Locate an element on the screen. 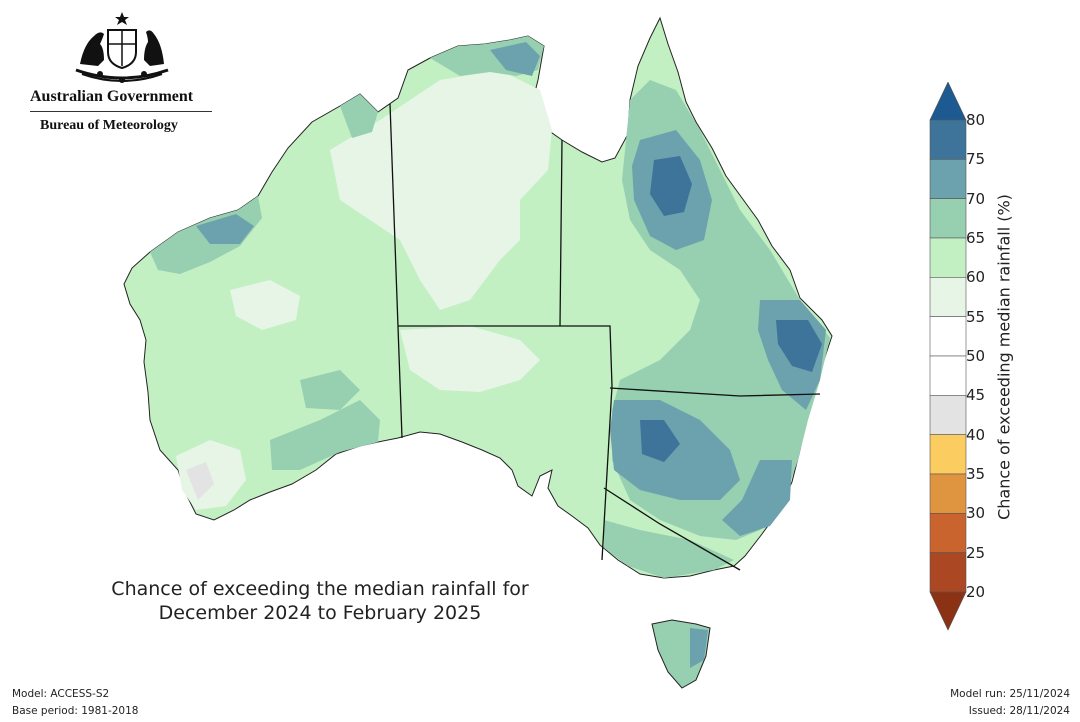 The height and width of the screenshot is (722, 1080). colorbar-extension-low is located at coordinates (948, 611).